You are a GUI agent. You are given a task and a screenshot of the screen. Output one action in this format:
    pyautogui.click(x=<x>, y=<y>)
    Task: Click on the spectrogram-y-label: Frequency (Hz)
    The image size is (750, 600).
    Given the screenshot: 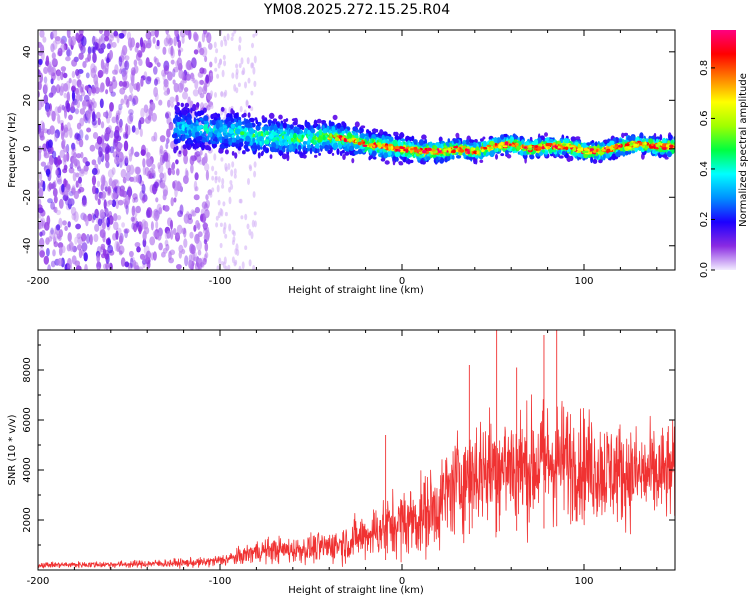 What is the action you would take?
    pyautogui.click(x=12, y=150)
    